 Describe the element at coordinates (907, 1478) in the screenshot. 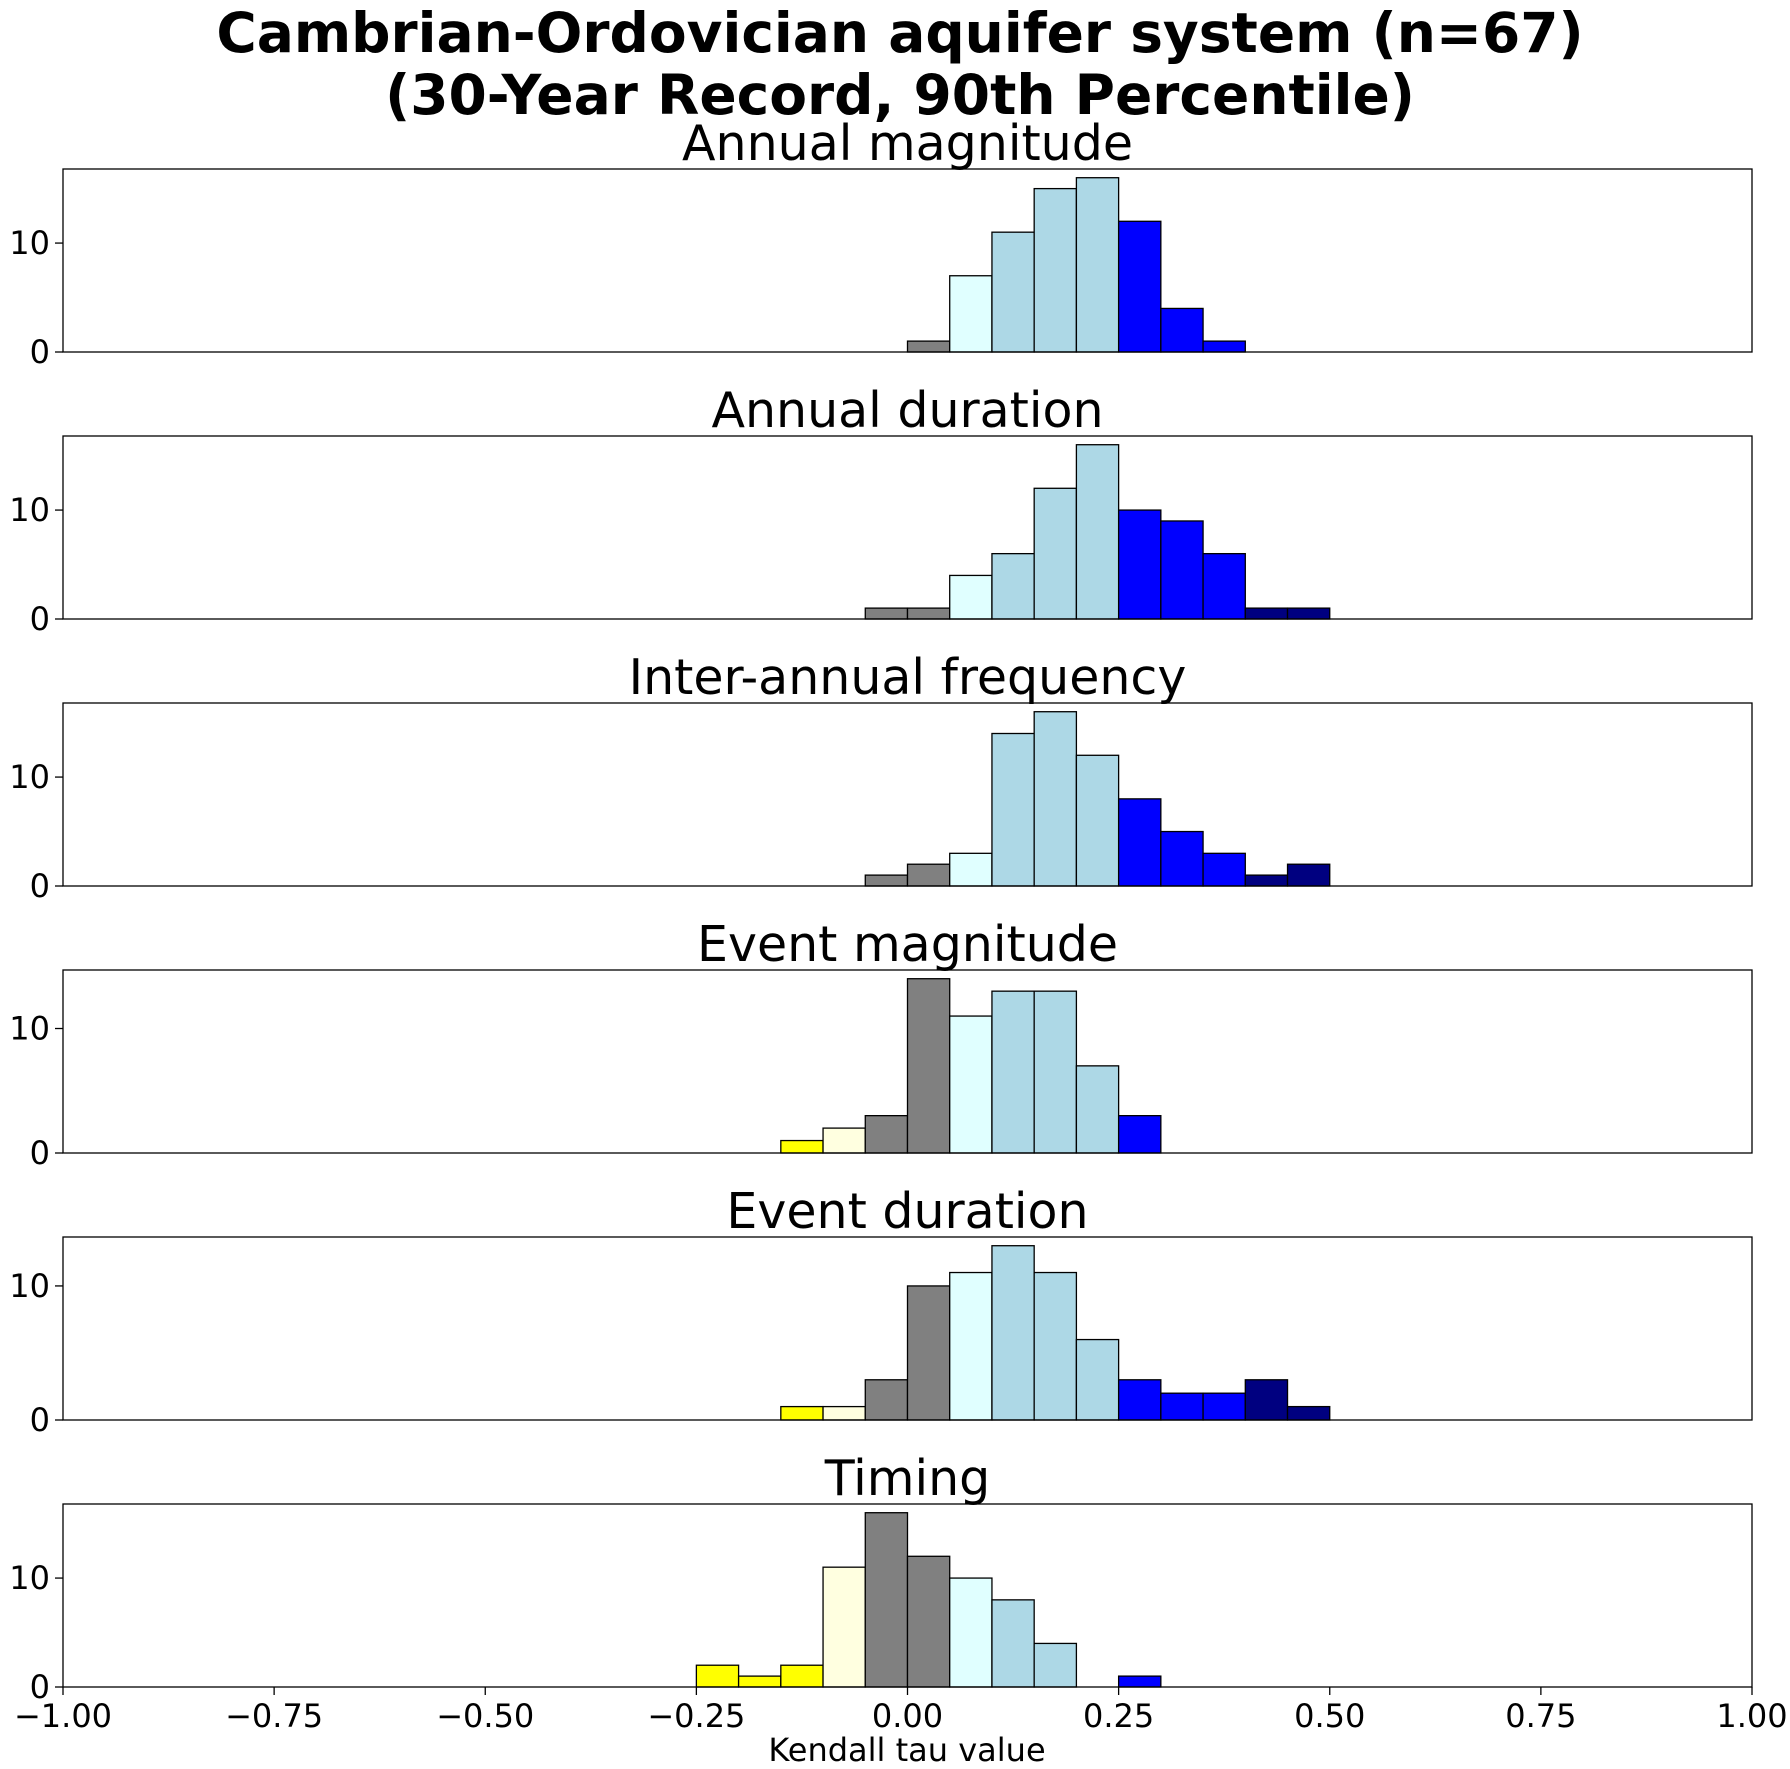

I see `panel-title: Timing` at that location.